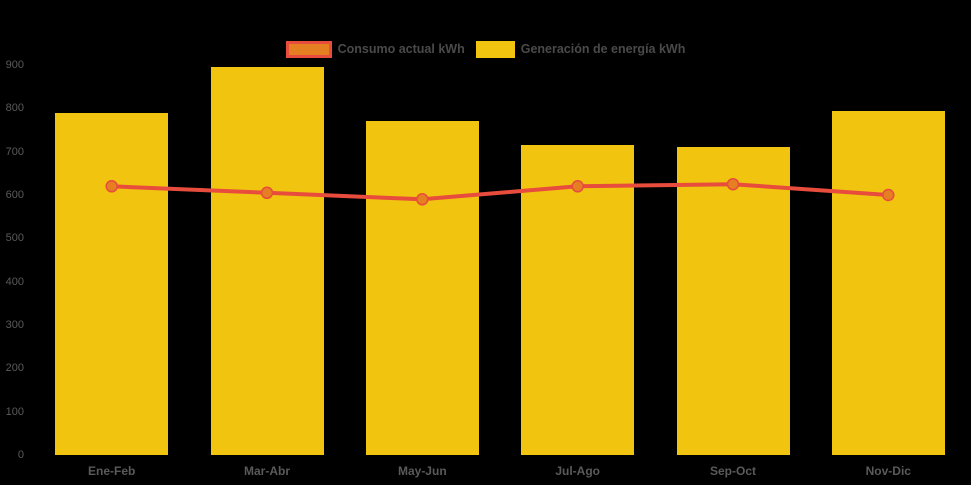  Describe the element at coordinates (603, 49) in the screenshot. I see `legend-label-generacion: Generación de energía kWh` at that location.